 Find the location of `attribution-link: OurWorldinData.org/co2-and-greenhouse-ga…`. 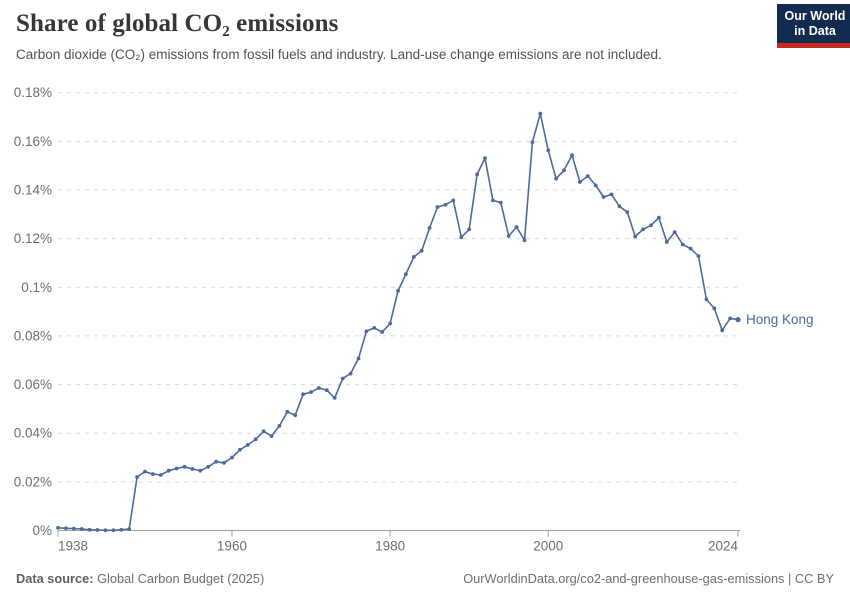

attribution-link: OurWorldinData.org/co2-and-greenhouse-ga… is located at coordinates (648, 578).